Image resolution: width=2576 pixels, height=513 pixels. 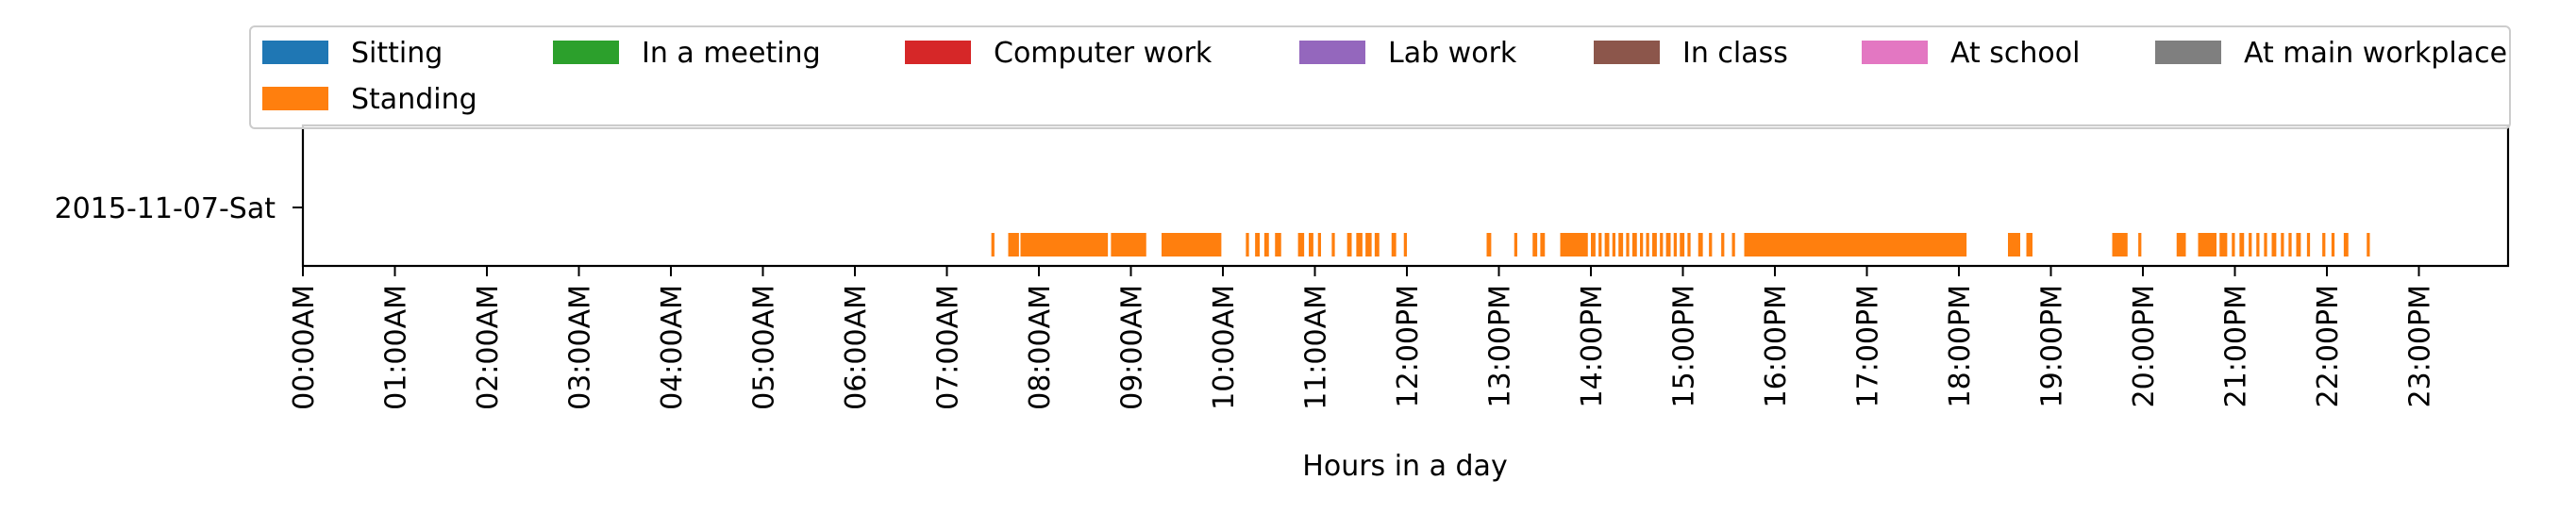 What do you see at coordinates (731, 53) in the screenshot?
I see `legend-label: In a meeting` at bounding box center [731, 53].